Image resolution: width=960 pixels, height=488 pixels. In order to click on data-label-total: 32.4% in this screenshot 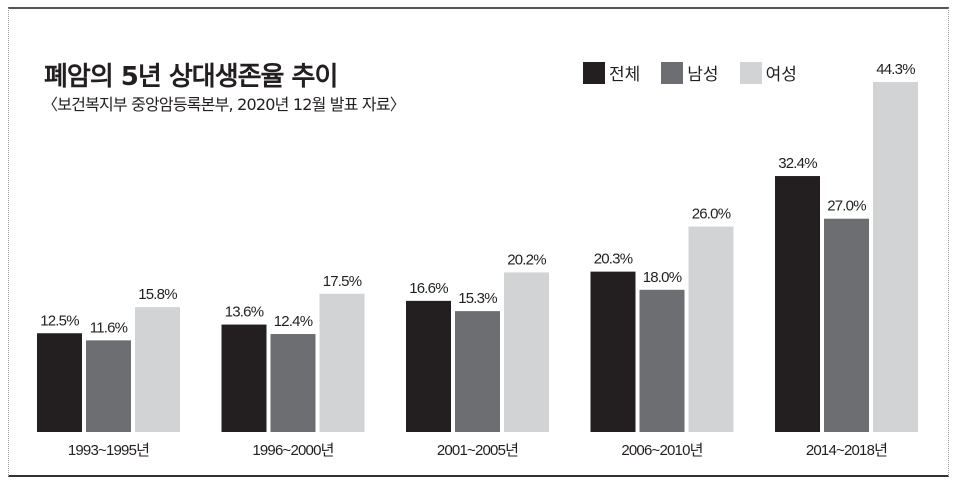, I will do `click(797, 163)`.